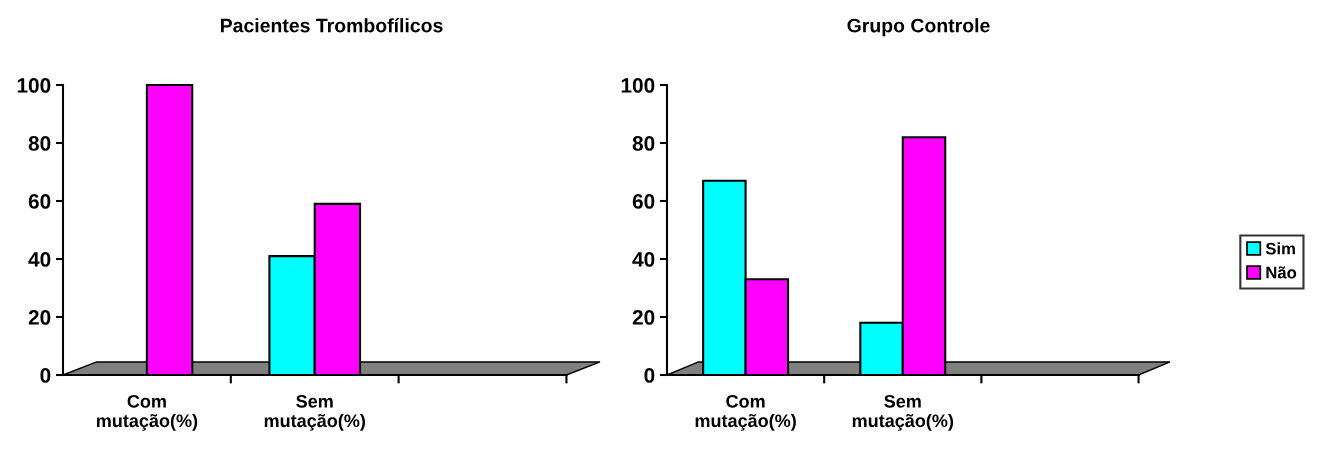  What do you see at coordinates (918, 27) in the screenshot?
I see `chart-title: Grupo Controle` at bounding box center [918, 27].